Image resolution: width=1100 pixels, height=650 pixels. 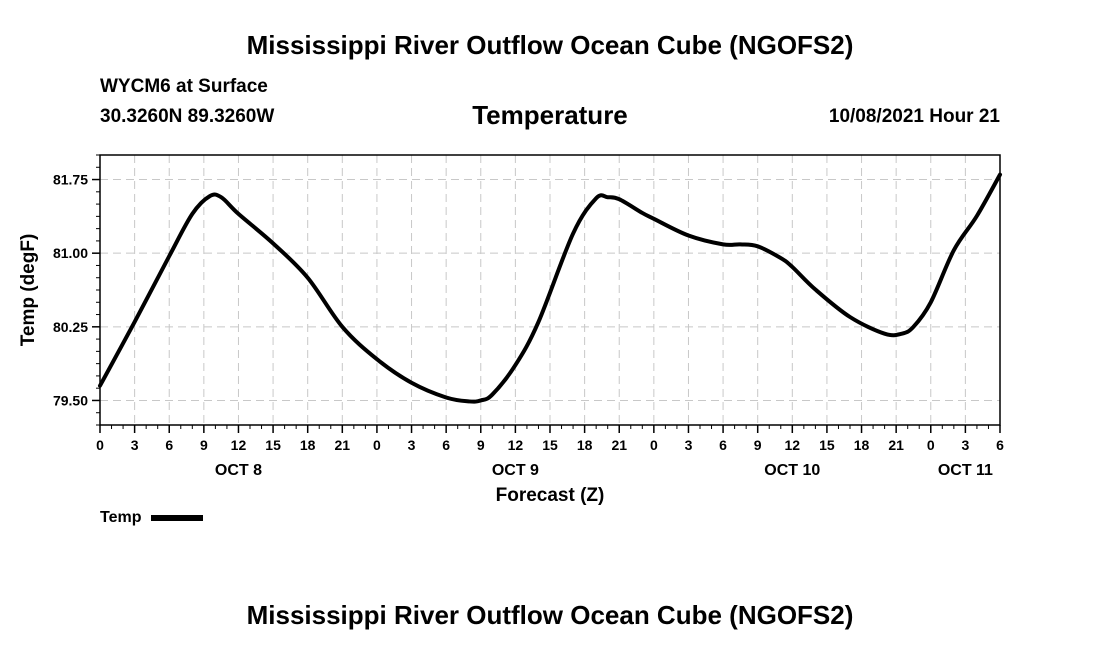 What do you see at coordinates (121, 517) in the screenshot?
I see `legend-label: Temp` at bounding box center [121, 517].